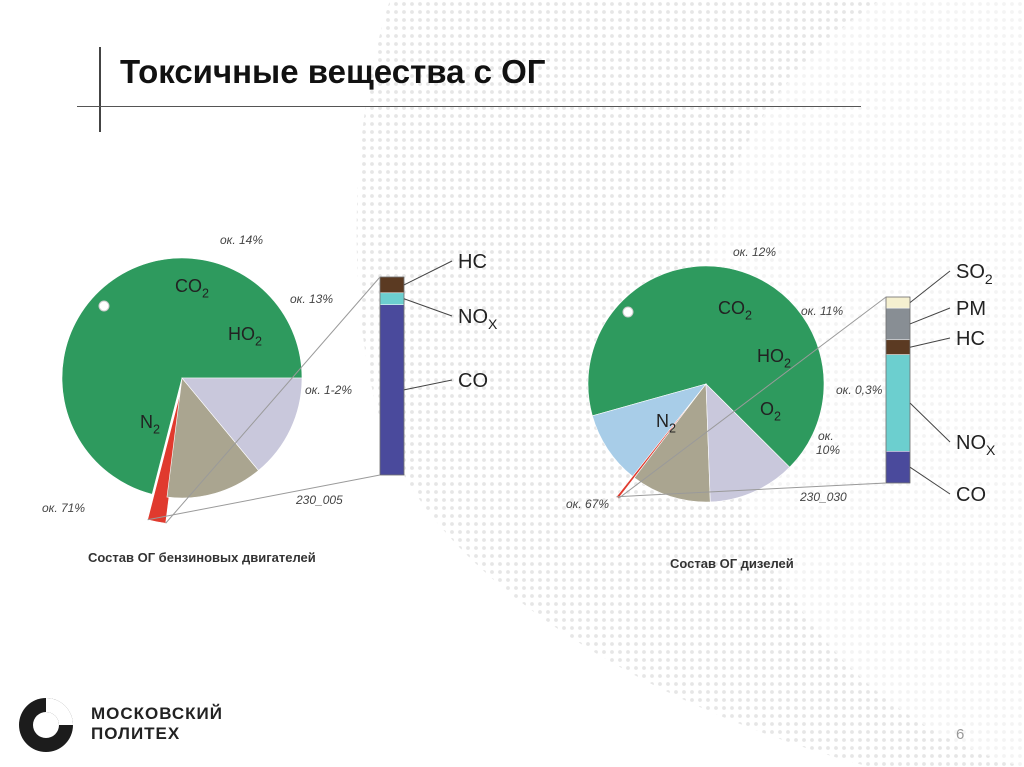 This screenshot has height=767, width=1024. Describe the element at coordinates (898, 467) in the screenshot. I see `diesel-bar-co` at that location.